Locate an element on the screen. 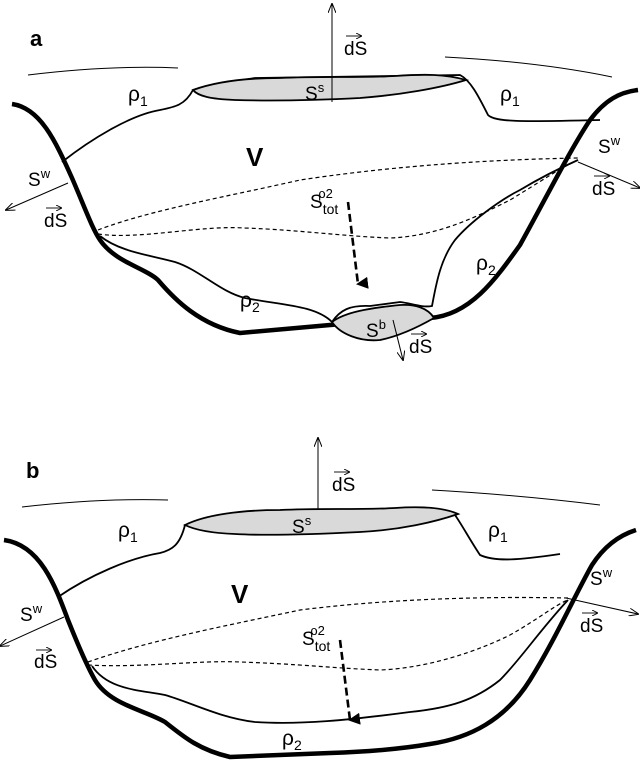 The height and width of the screenshot is (779, 640). ds-label-bottom: dS is located at coordinates (420, 346).